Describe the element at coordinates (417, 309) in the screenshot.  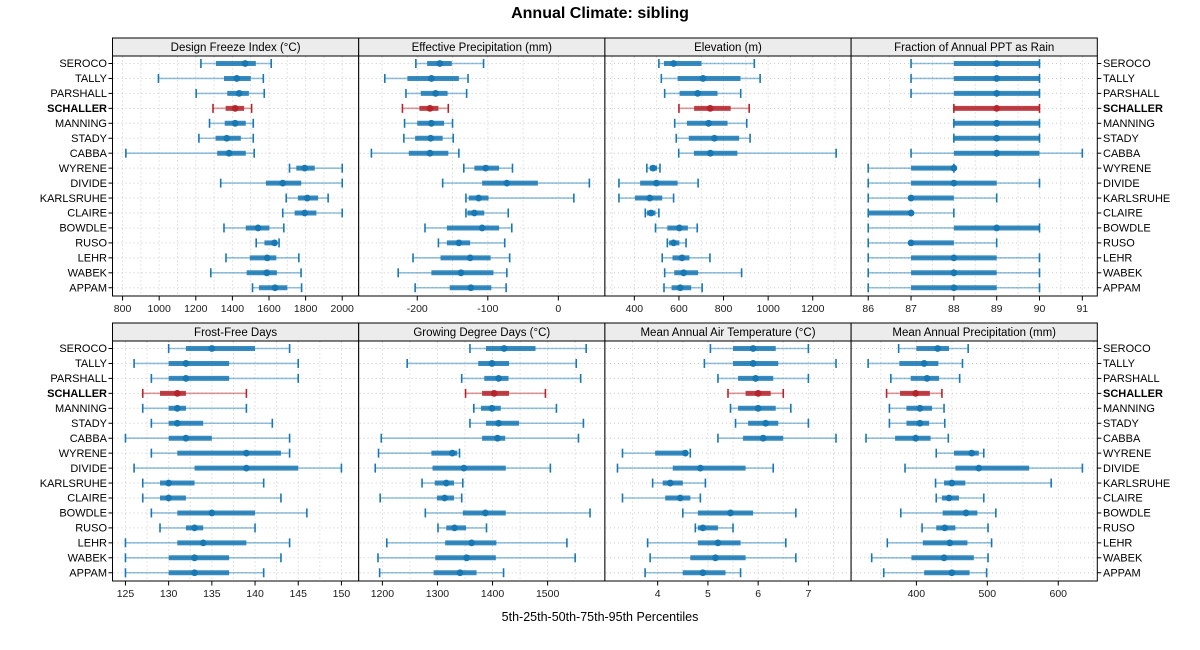
I see `x-tick-label: -200` at that location.